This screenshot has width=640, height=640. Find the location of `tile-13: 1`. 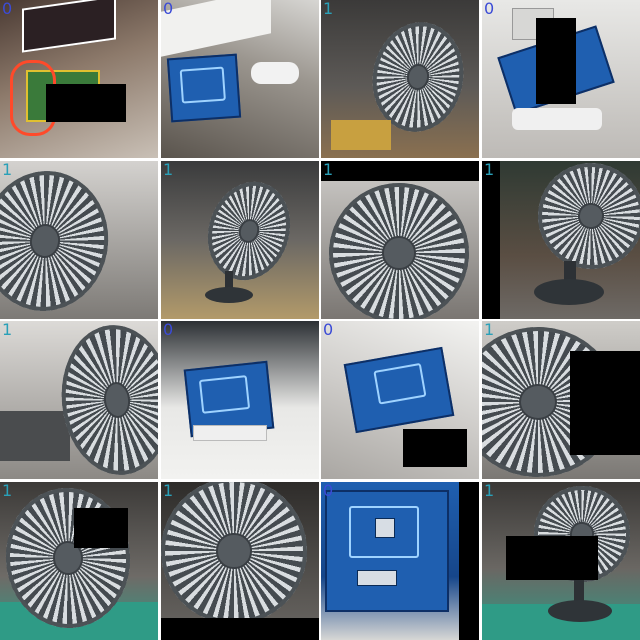

tile-13: 1 is located at coordinates (79, 561).